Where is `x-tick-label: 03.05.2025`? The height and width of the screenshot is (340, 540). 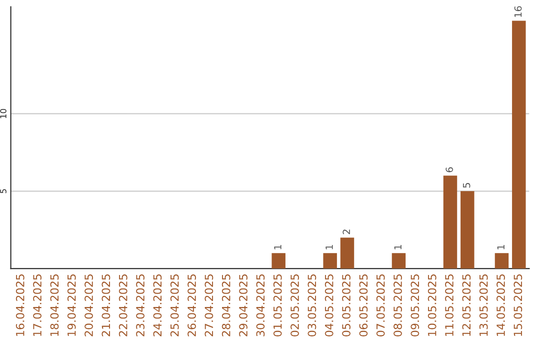 x-tick-label: 03.05.2025 is located at coordinates (312, 305).